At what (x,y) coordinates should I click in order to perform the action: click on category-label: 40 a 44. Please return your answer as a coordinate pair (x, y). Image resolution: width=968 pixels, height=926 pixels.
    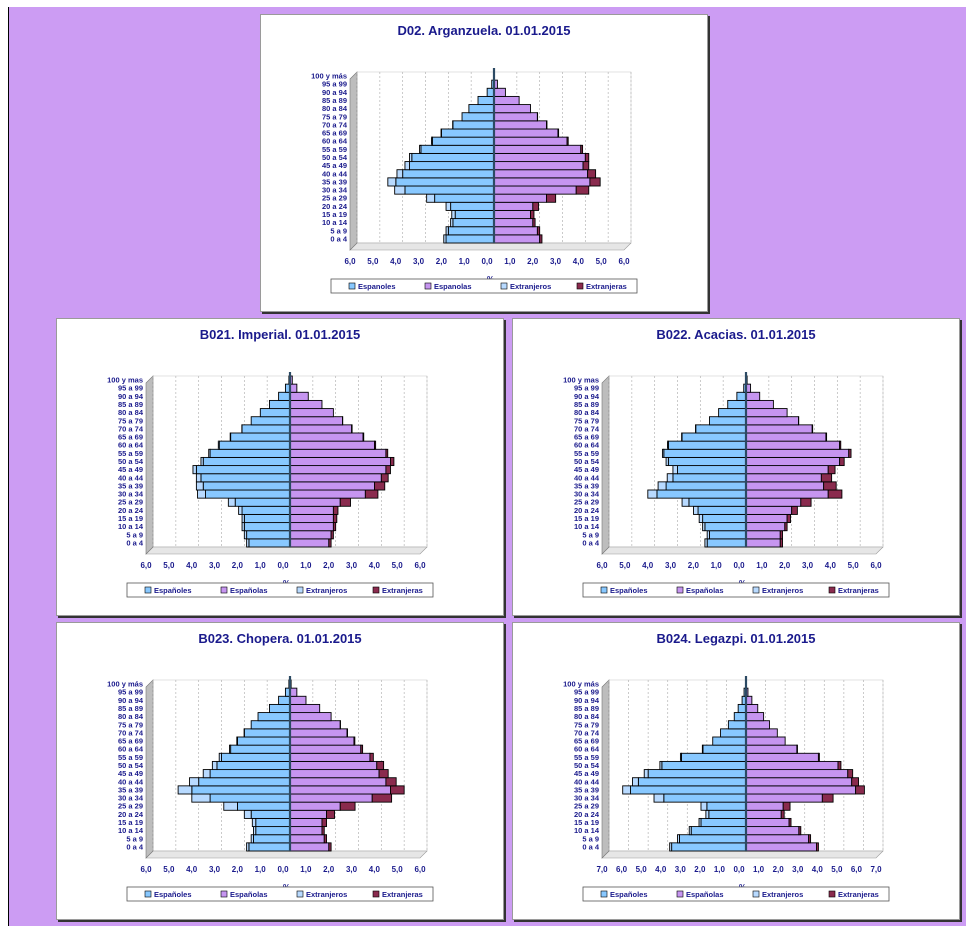
    Looking at the image, I should click on (131, 781).